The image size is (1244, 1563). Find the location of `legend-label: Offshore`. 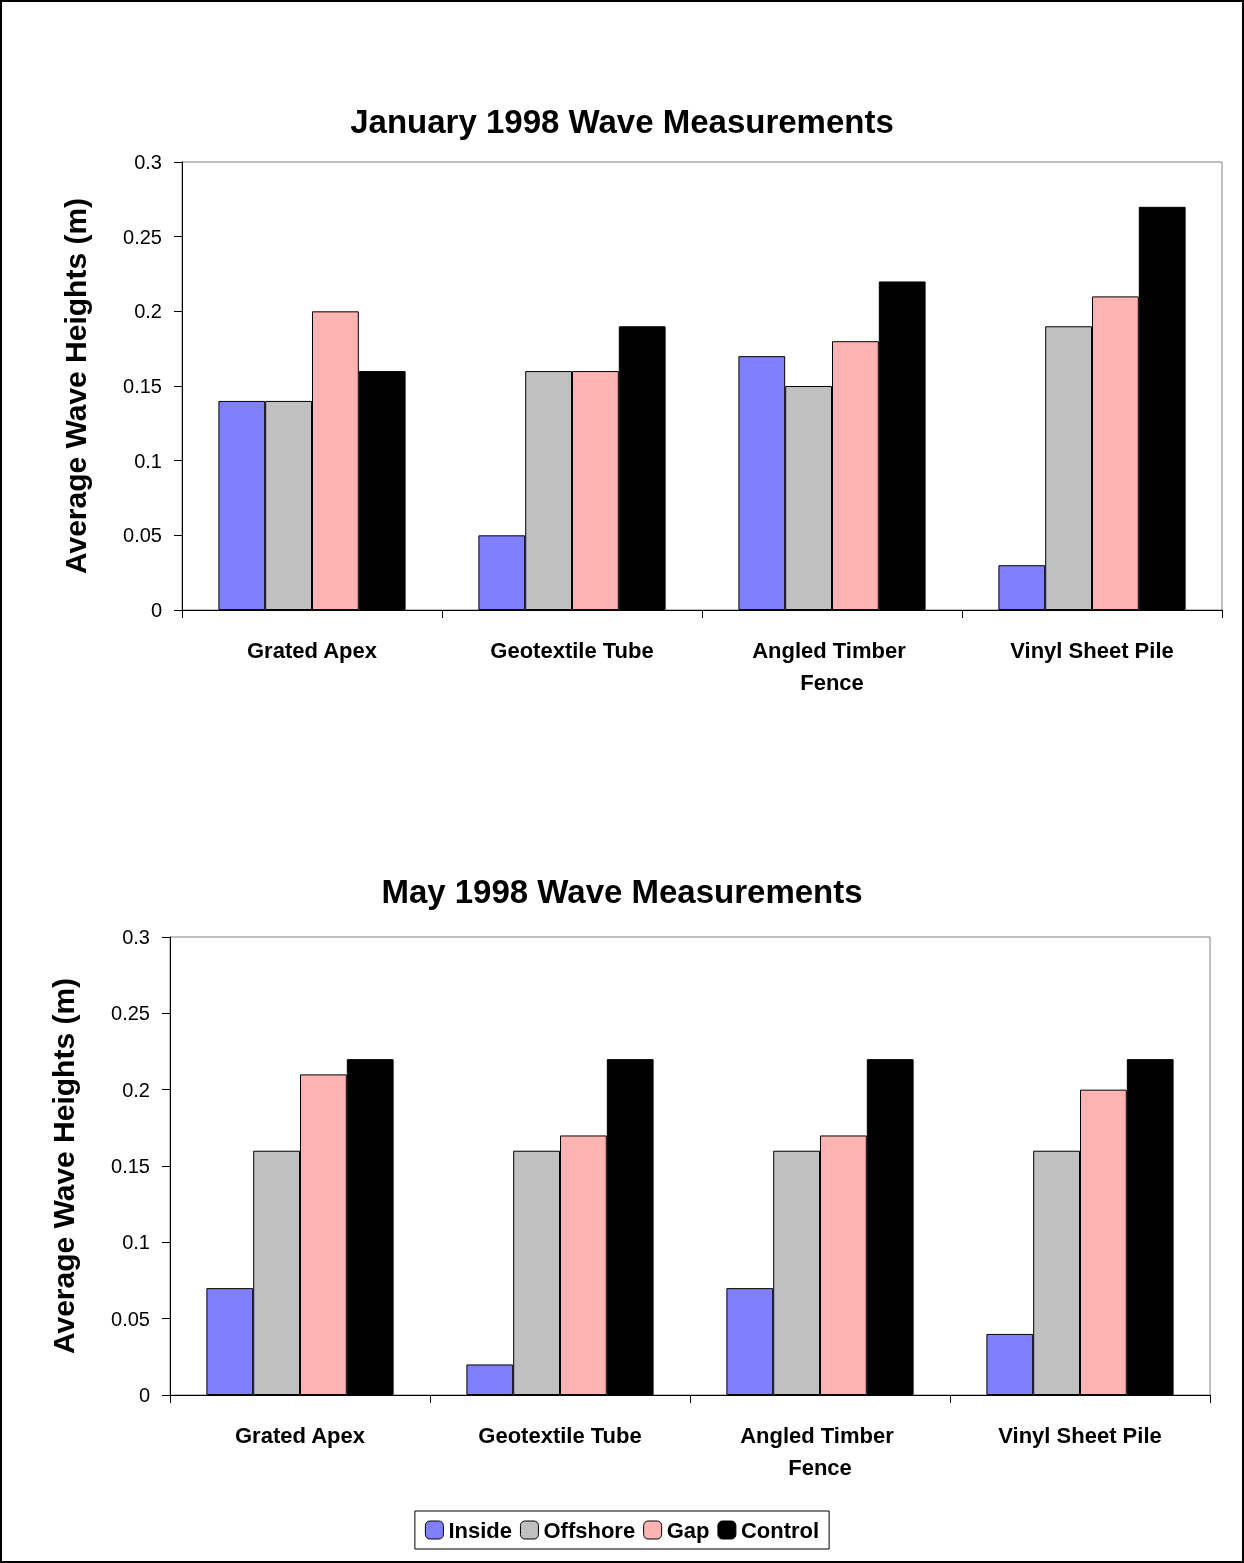

legend-label: Offshore is located at coordinates (589, 1530).